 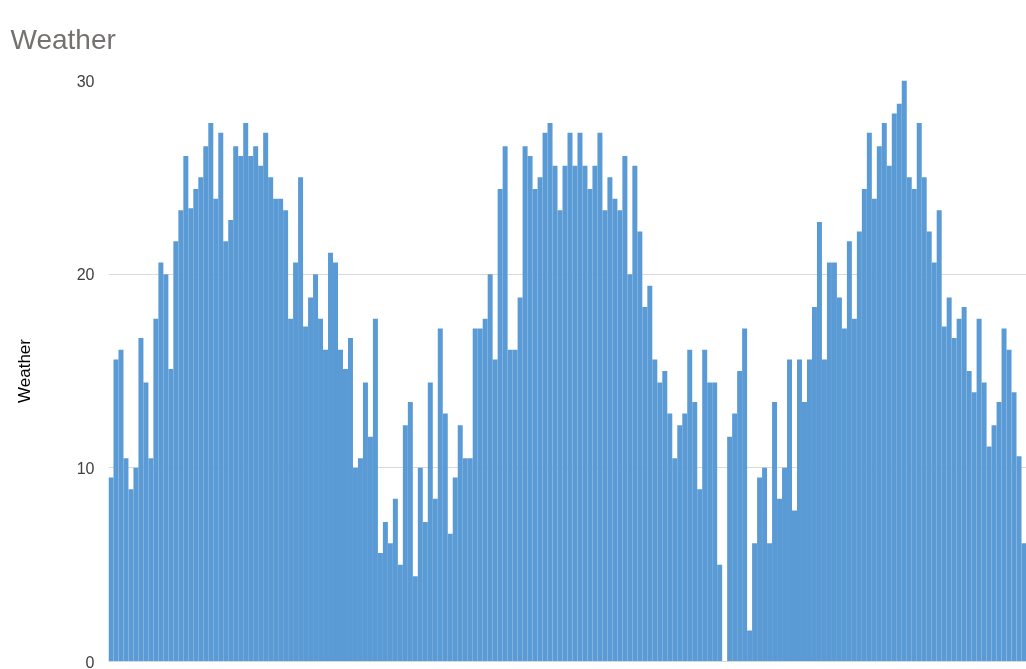 What do you see at coordinates (85, 275) in the screenshot?
I see `y-tick-label: 20` at bounding box center [85, 275].